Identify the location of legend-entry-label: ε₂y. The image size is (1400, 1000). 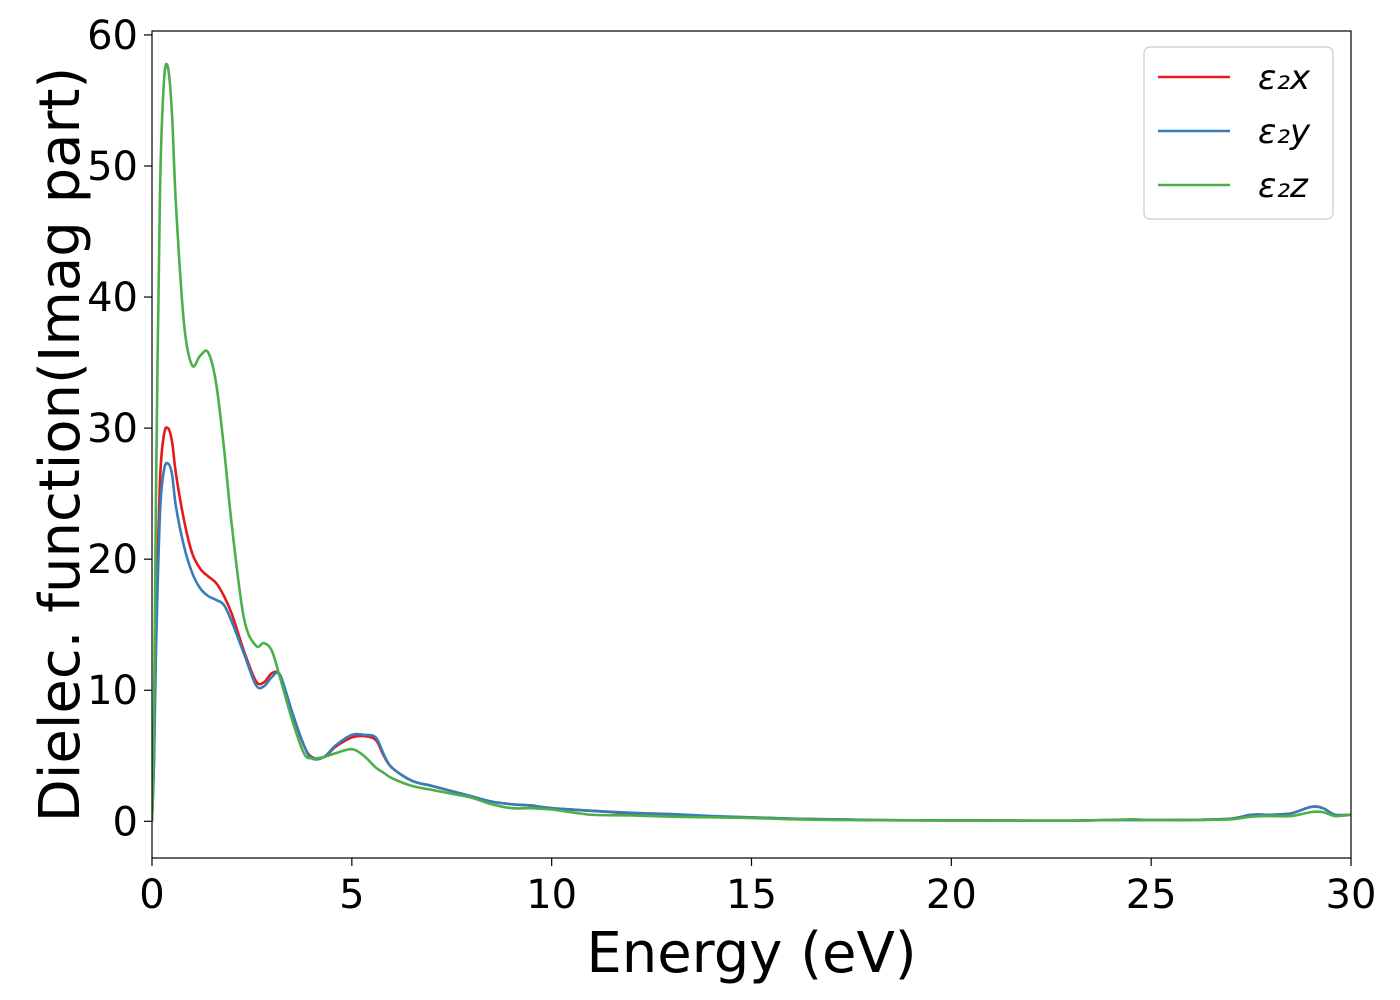
(1284, 132).